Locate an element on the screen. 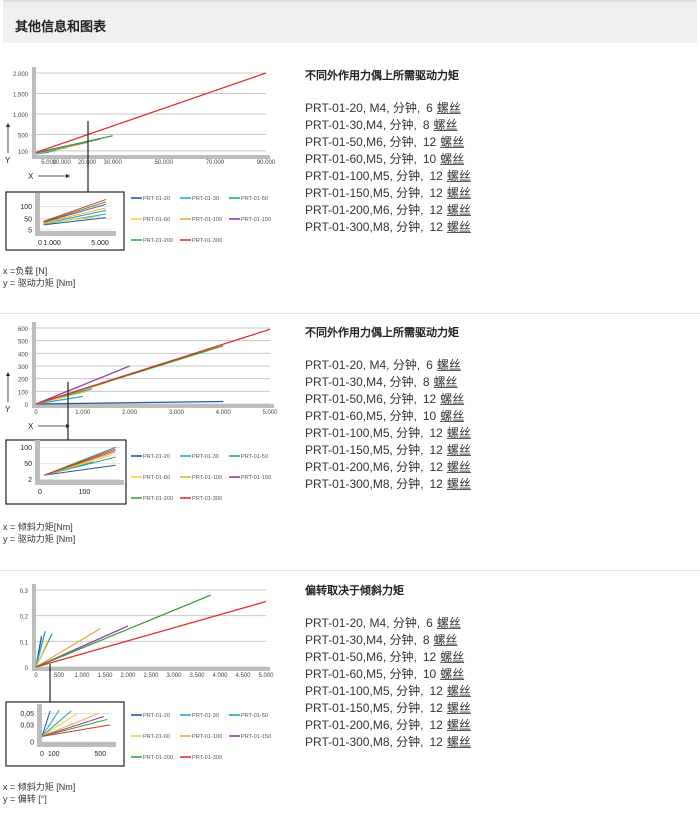 The width and height of the screenshot is (700, 816). spec-model: PRT-01-50,M6, 分钟, is located at coordinates (361, 399).